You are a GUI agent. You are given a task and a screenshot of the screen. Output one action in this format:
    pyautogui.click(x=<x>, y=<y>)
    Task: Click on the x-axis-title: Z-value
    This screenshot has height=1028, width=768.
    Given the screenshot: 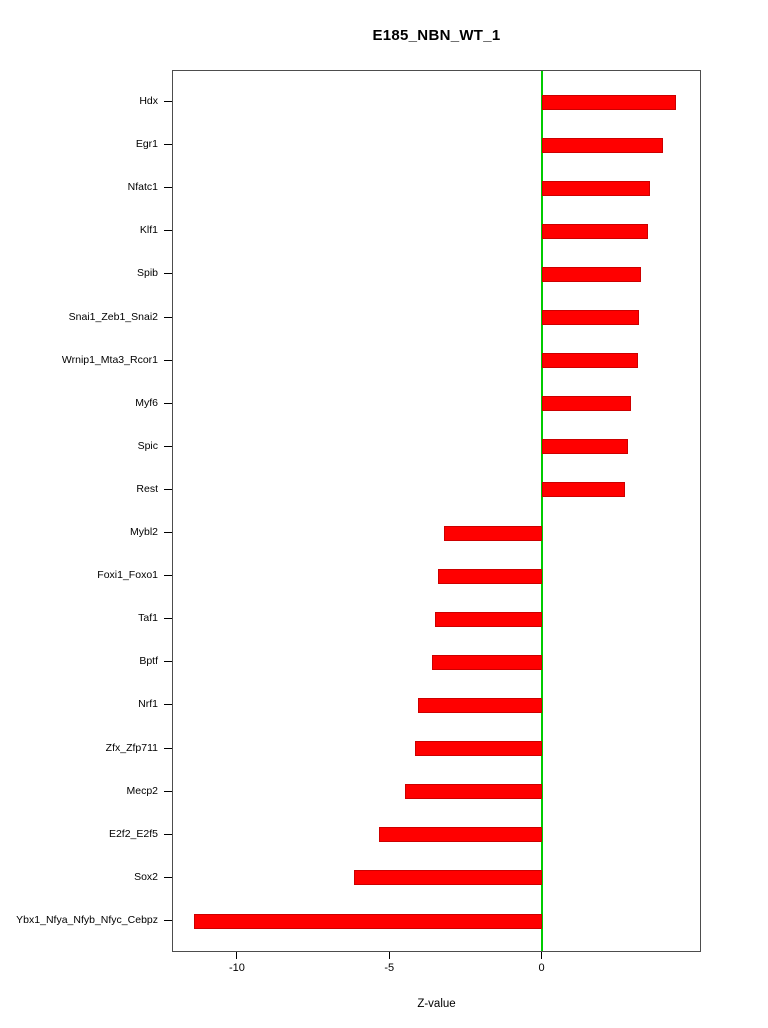 What is the action you would take?
    pyautogui.click(x=436, y=1004)
    